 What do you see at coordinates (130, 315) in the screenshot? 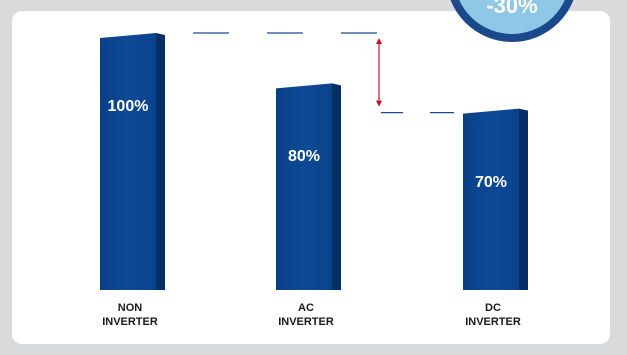
I see `category-label: NON INVERTER` at bounding box center [130, 315].